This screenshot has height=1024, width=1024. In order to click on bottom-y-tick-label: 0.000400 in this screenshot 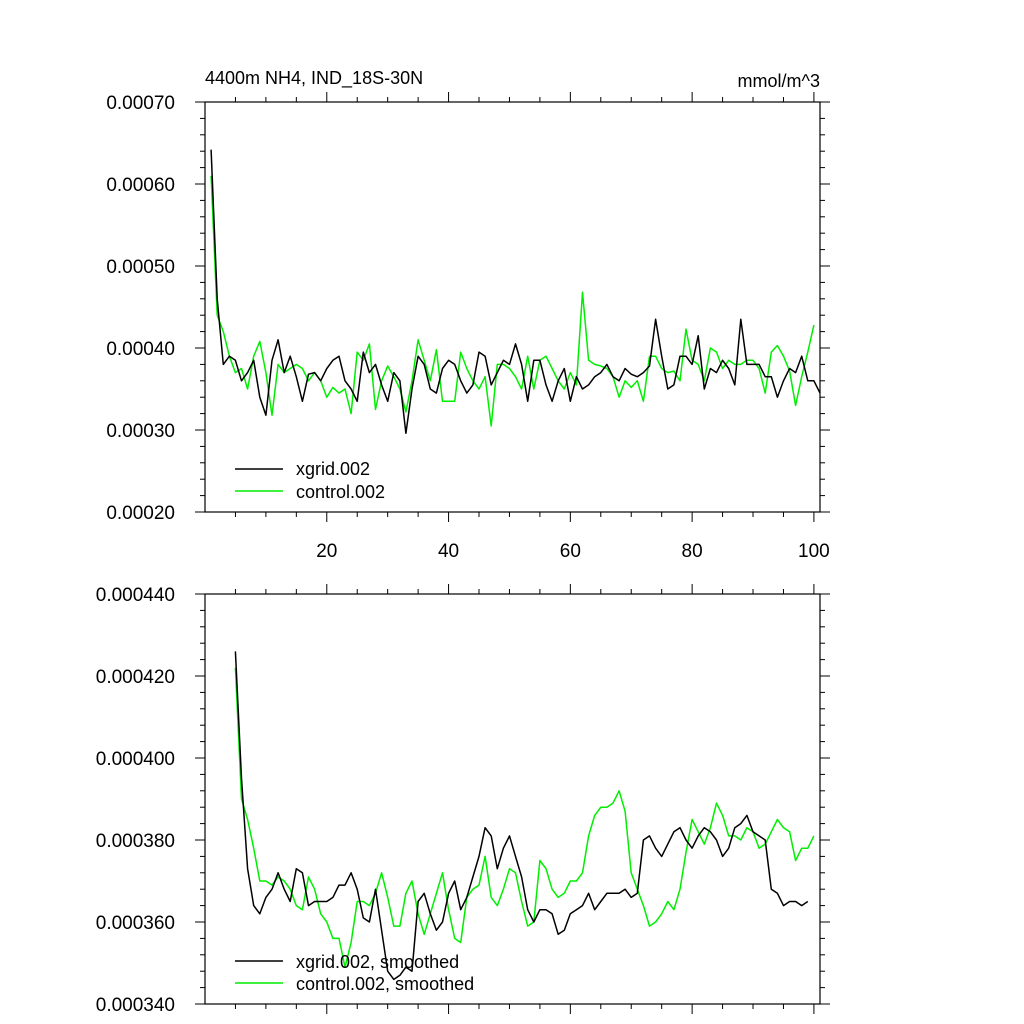, I will do `click(135, 759)`.